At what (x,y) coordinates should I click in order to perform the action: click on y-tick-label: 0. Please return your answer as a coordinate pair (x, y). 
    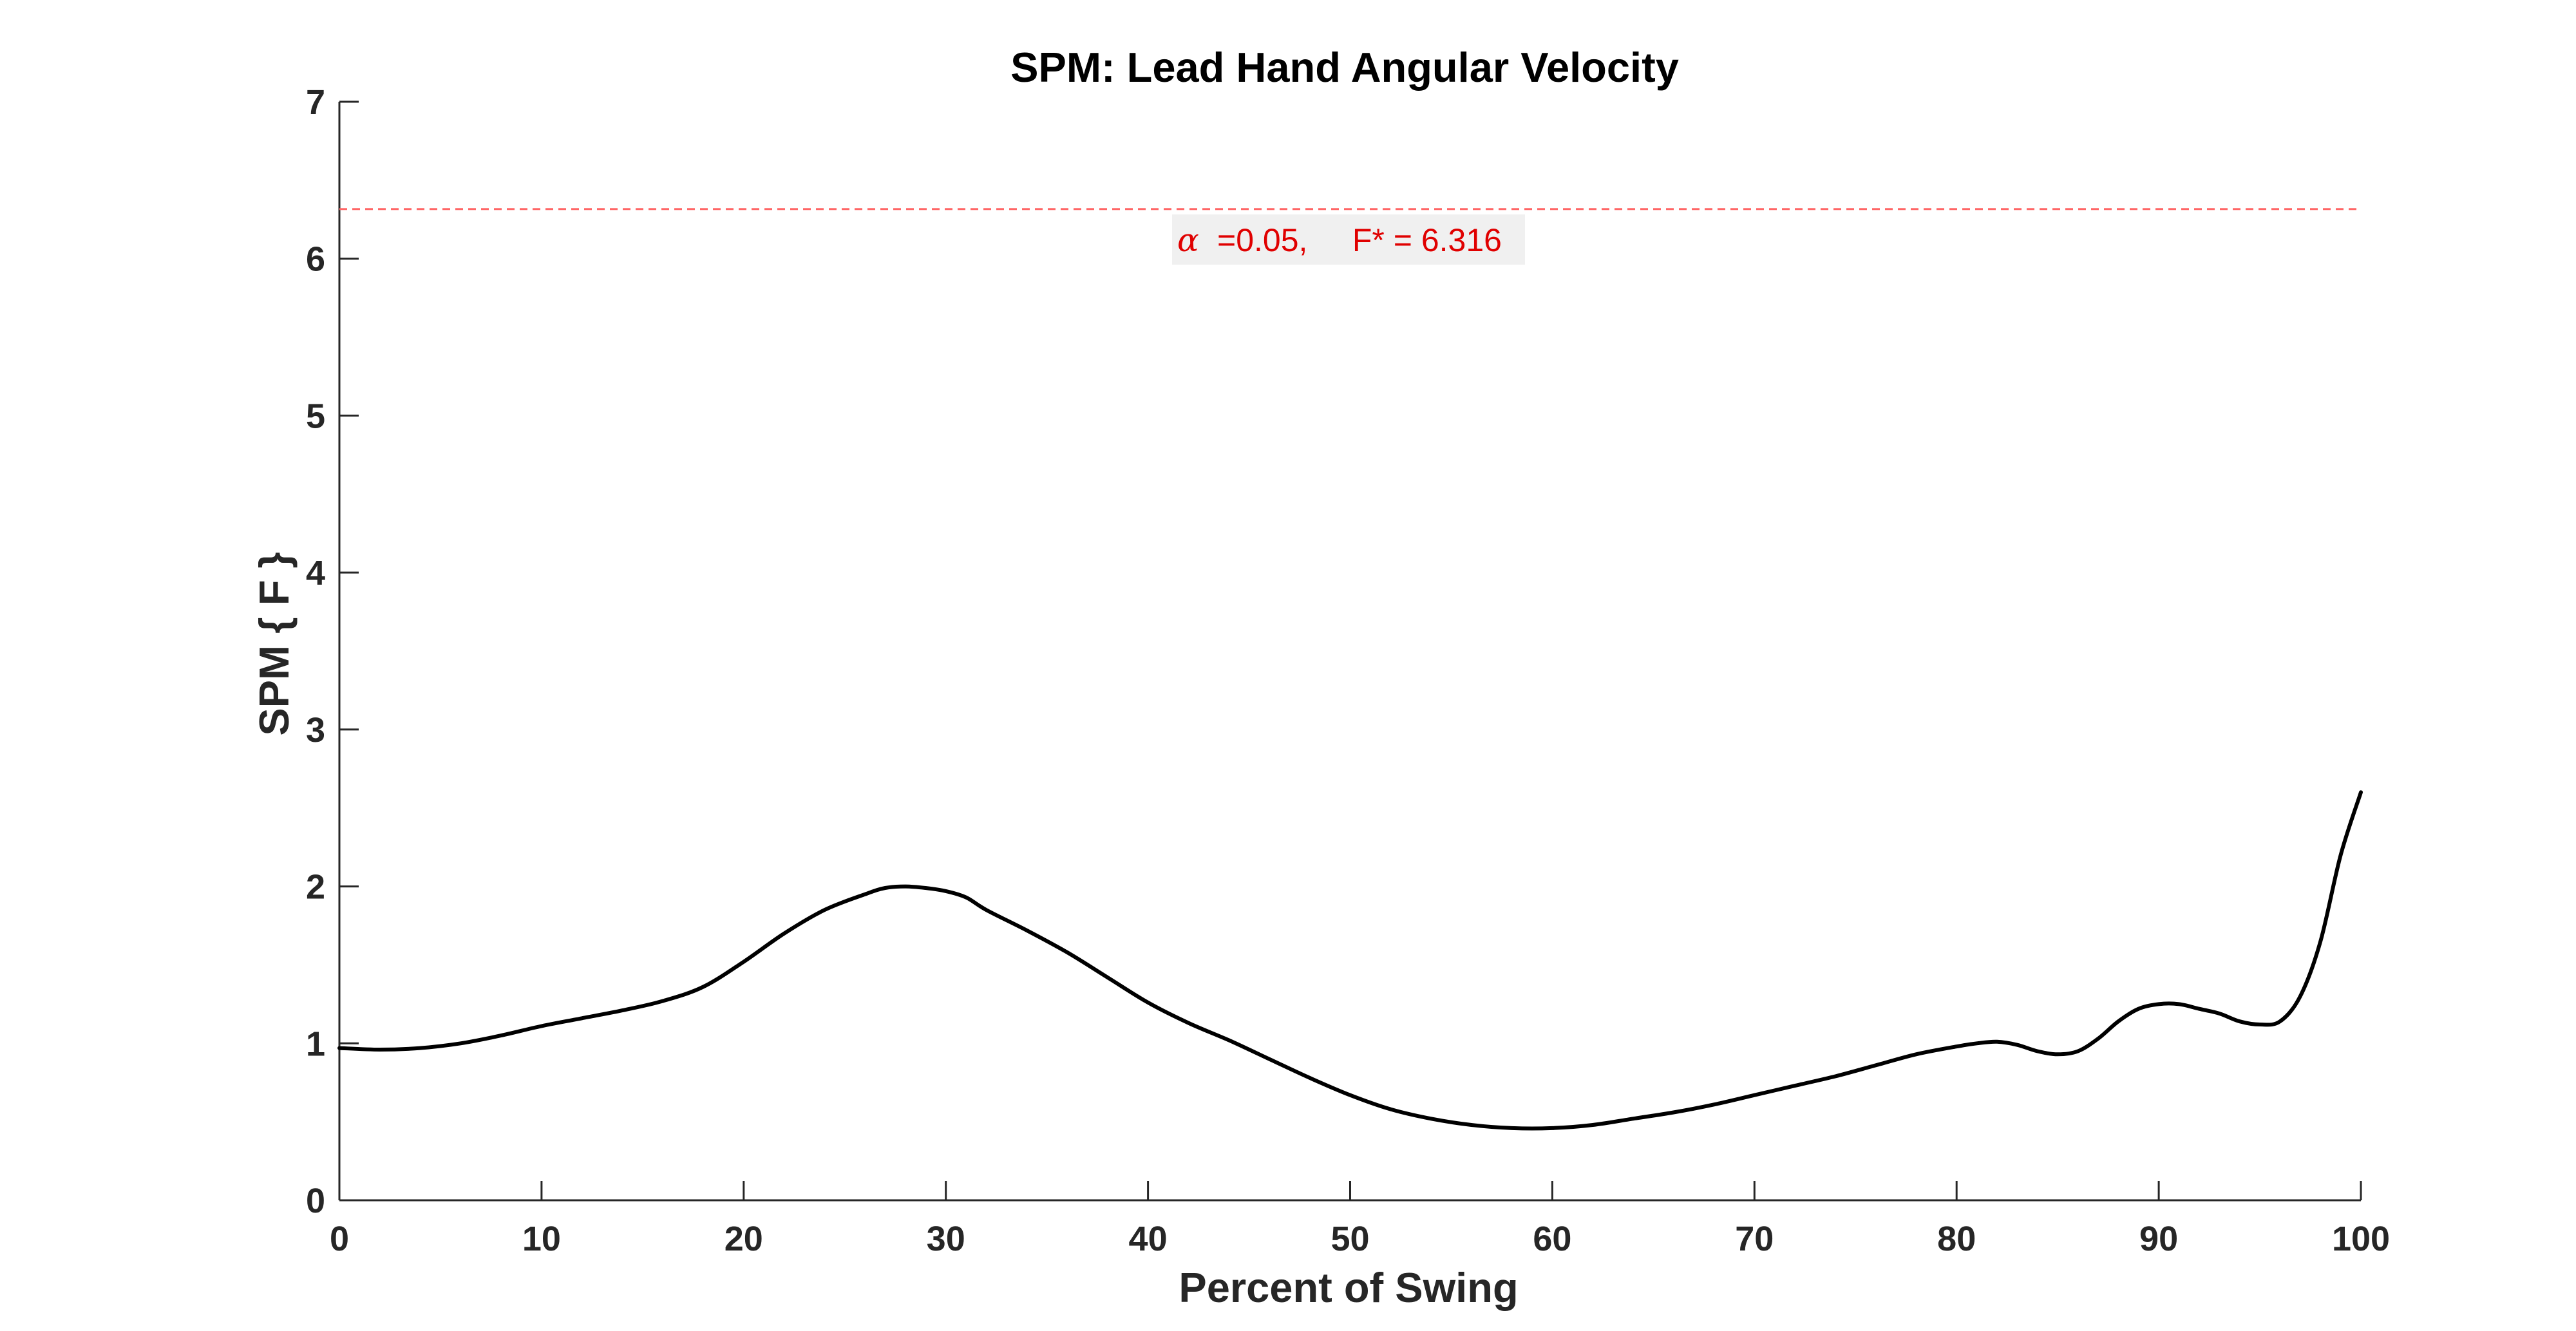
    Looking at the image, I should click on (315, 1201).